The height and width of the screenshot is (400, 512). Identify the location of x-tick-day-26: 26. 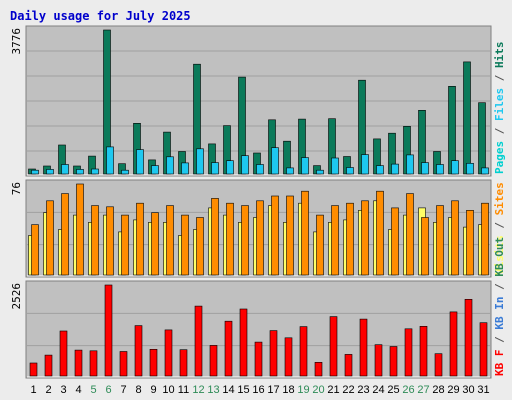
(408, 390).